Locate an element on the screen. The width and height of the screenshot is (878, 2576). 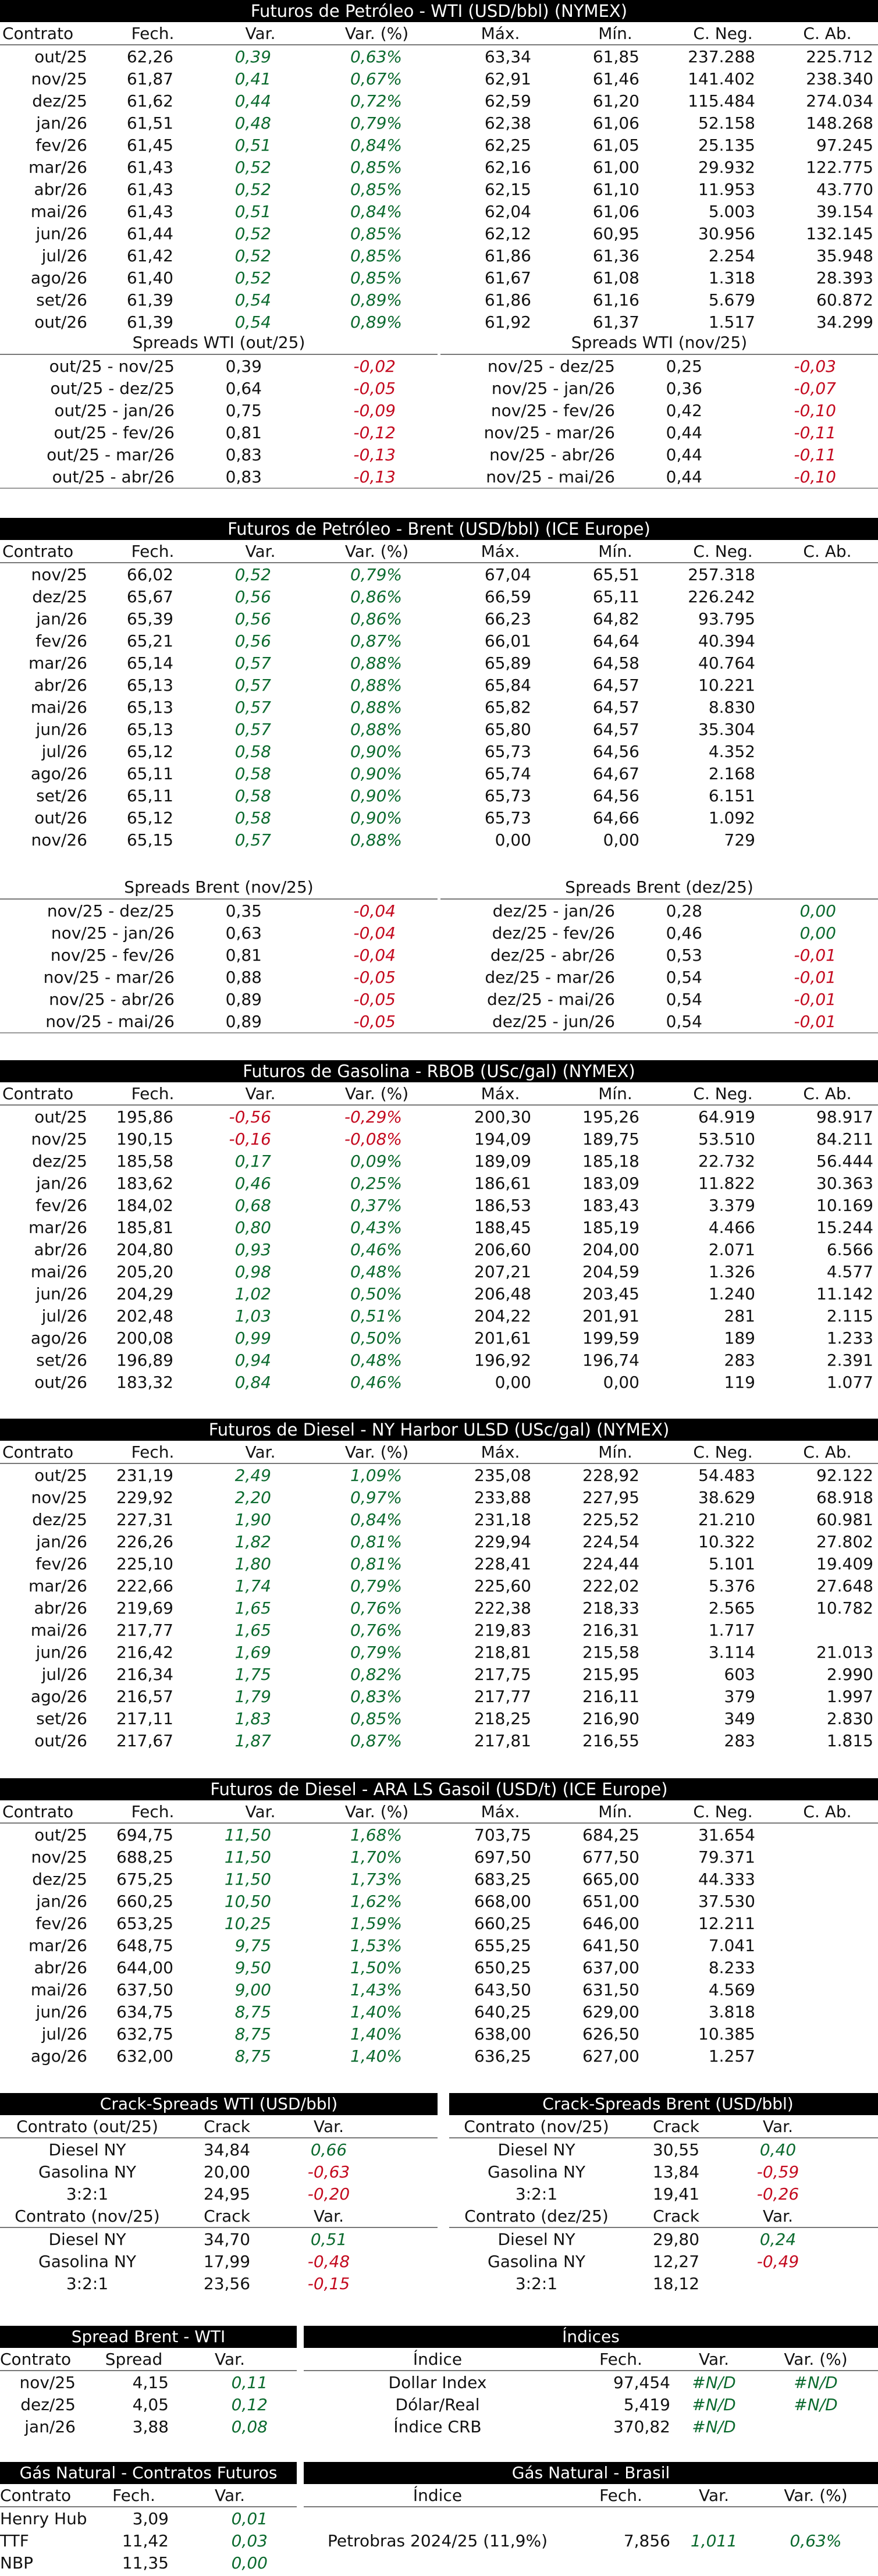
crack-product: 3:2:1 is located at coordinates (536, 2194).